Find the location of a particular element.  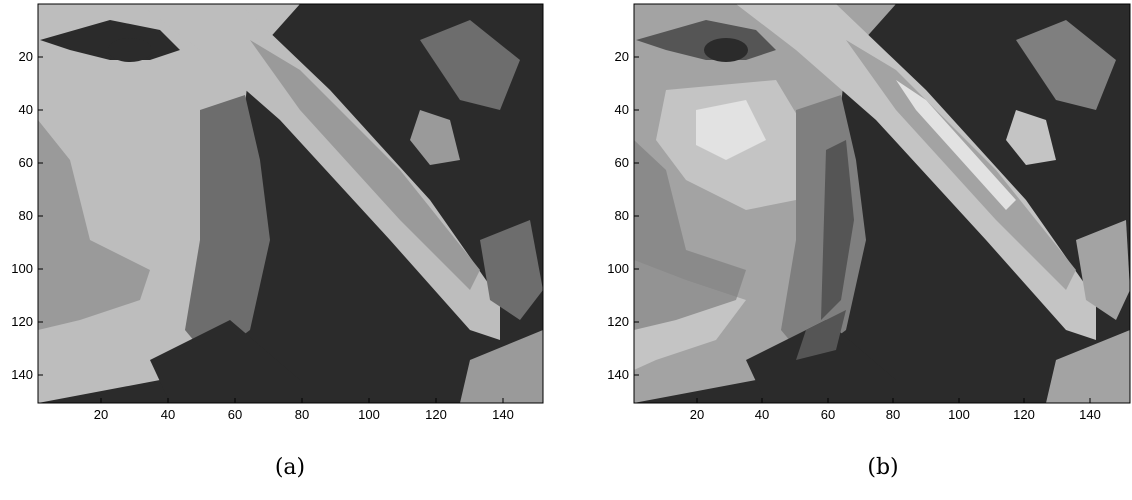

x-axis-a: 20 40 60 80 100 120 140 is located at coordinates (304, 410).